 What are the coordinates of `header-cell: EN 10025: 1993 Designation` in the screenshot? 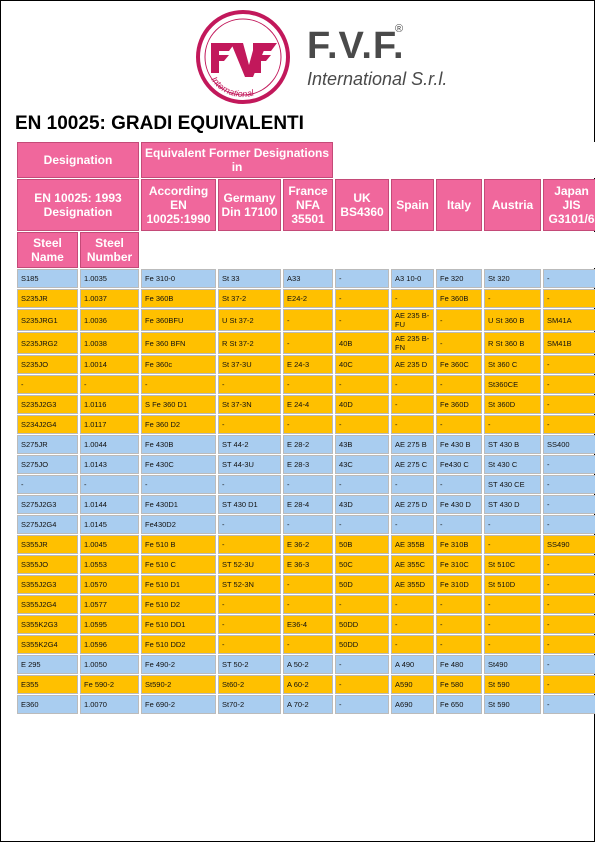 It's located at (78, 205).